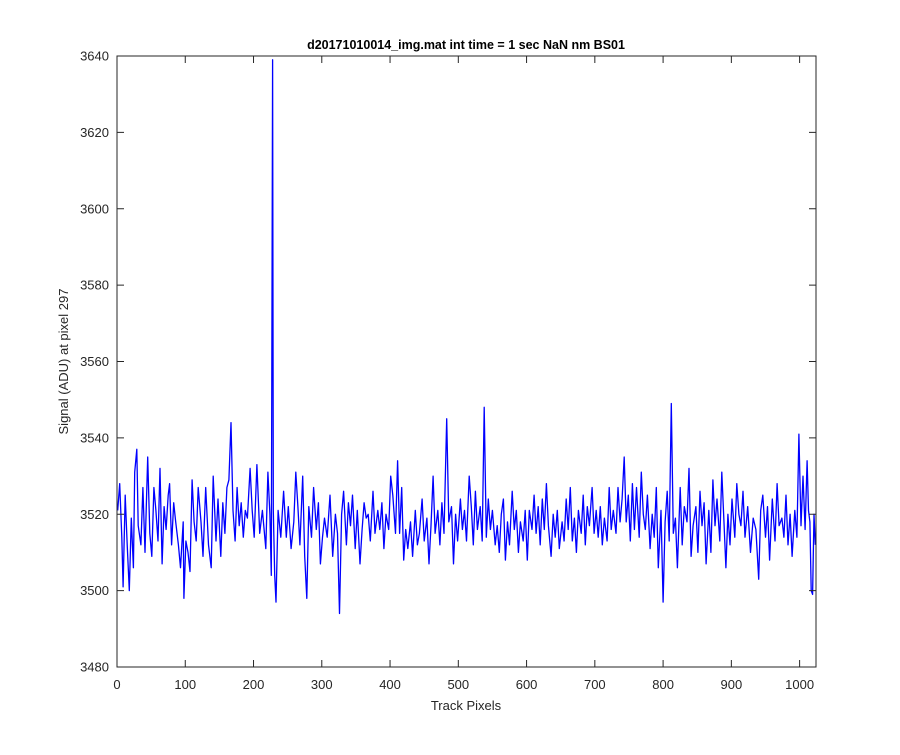 The image size is (900, 755). What do you see at coordinates (458, 684) in the screenshot?
I see `x-tick-label-500: 500` at bounding box center [458, 684].